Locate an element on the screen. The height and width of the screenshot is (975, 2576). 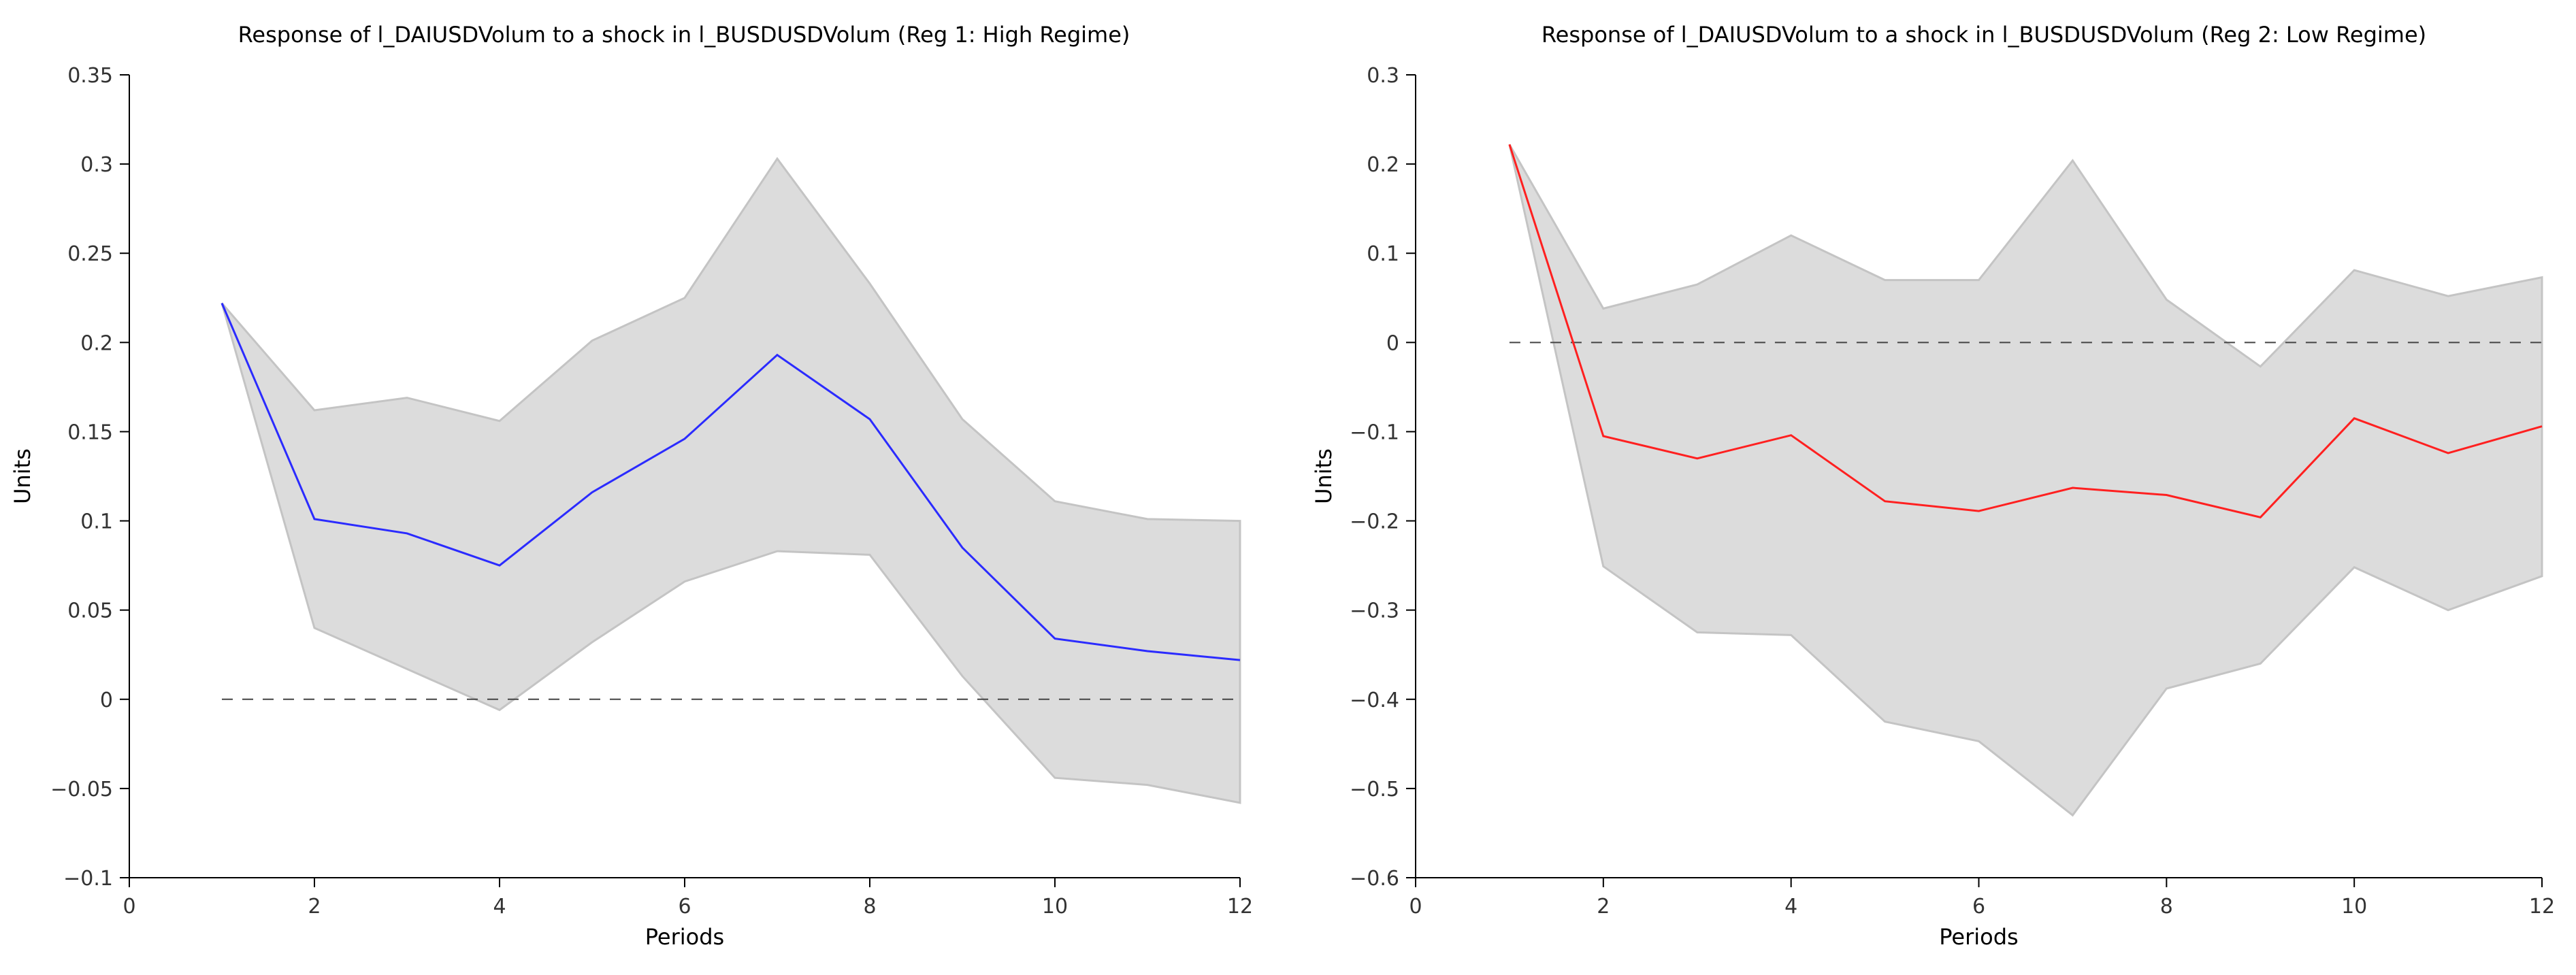
high-regime-x-tick-label: 2 is located at coordinates (314, 907).